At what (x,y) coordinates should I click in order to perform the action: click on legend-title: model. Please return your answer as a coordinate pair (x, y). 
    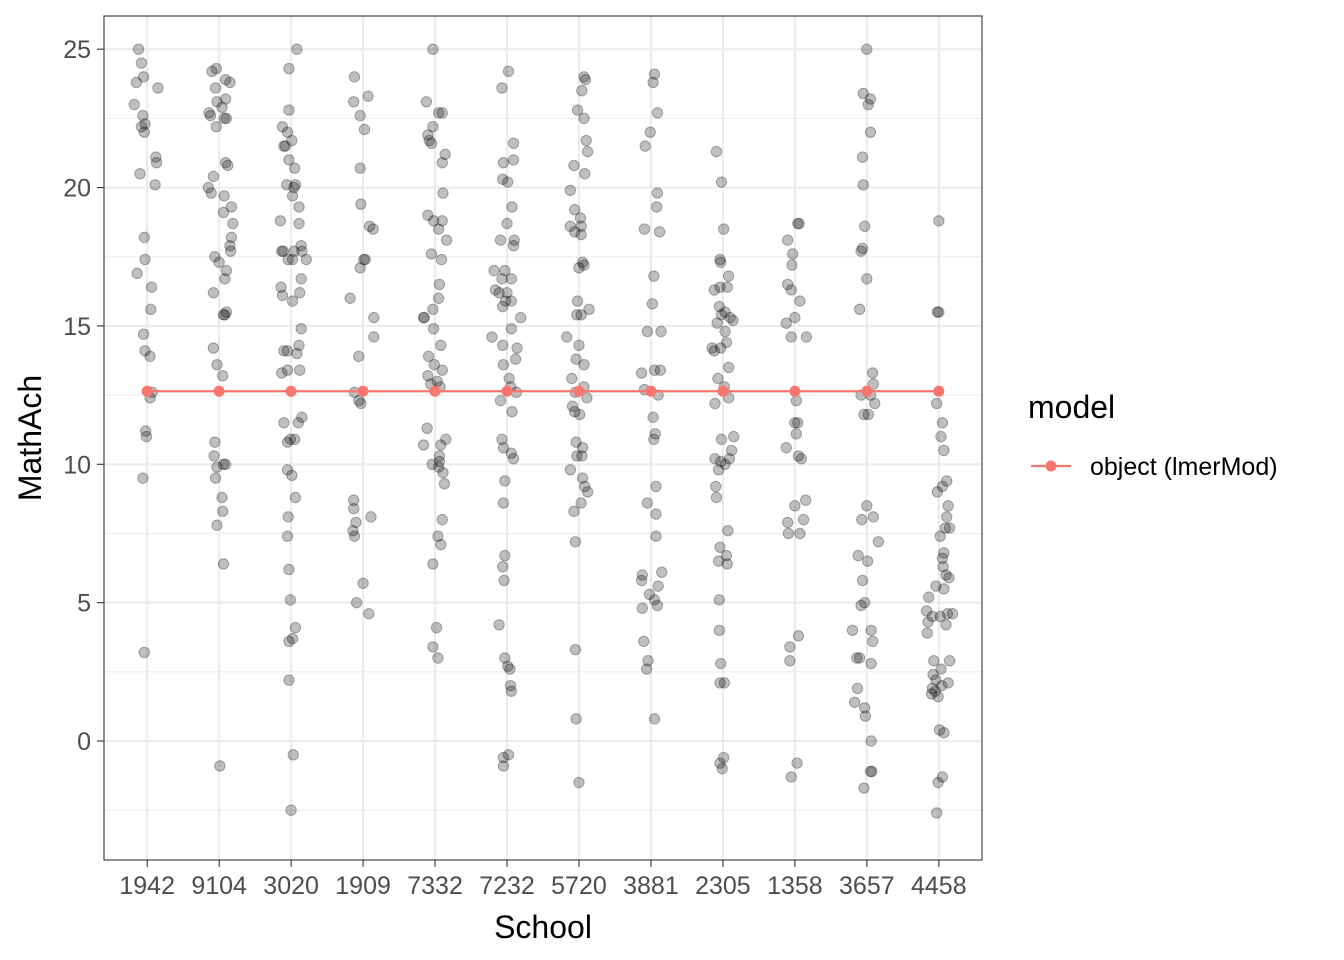
    Looking at the image, I should click on (1071, 407).